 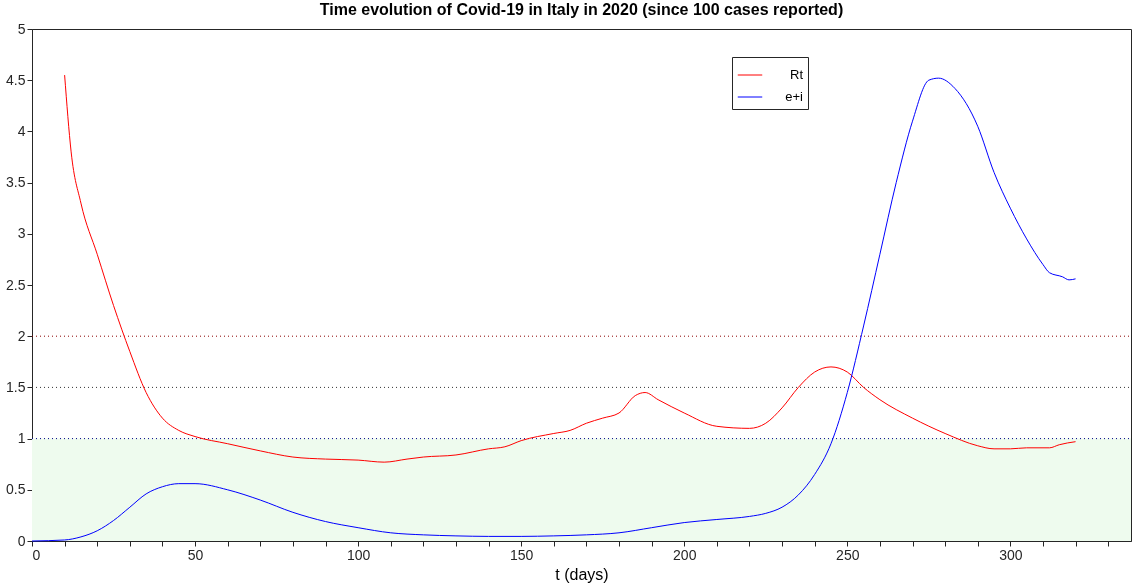 I want to click on x-axis-title: t (days), so click(x=582, y=574).